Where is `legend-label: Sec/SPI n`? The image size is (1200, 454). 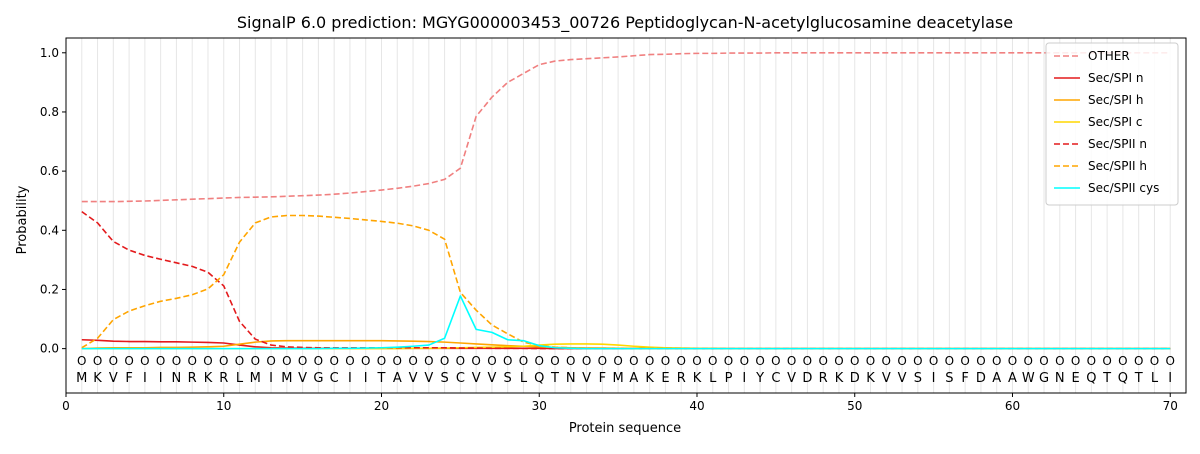
legend-label: Sec/SPI n is located at coordinates (1115, 78).